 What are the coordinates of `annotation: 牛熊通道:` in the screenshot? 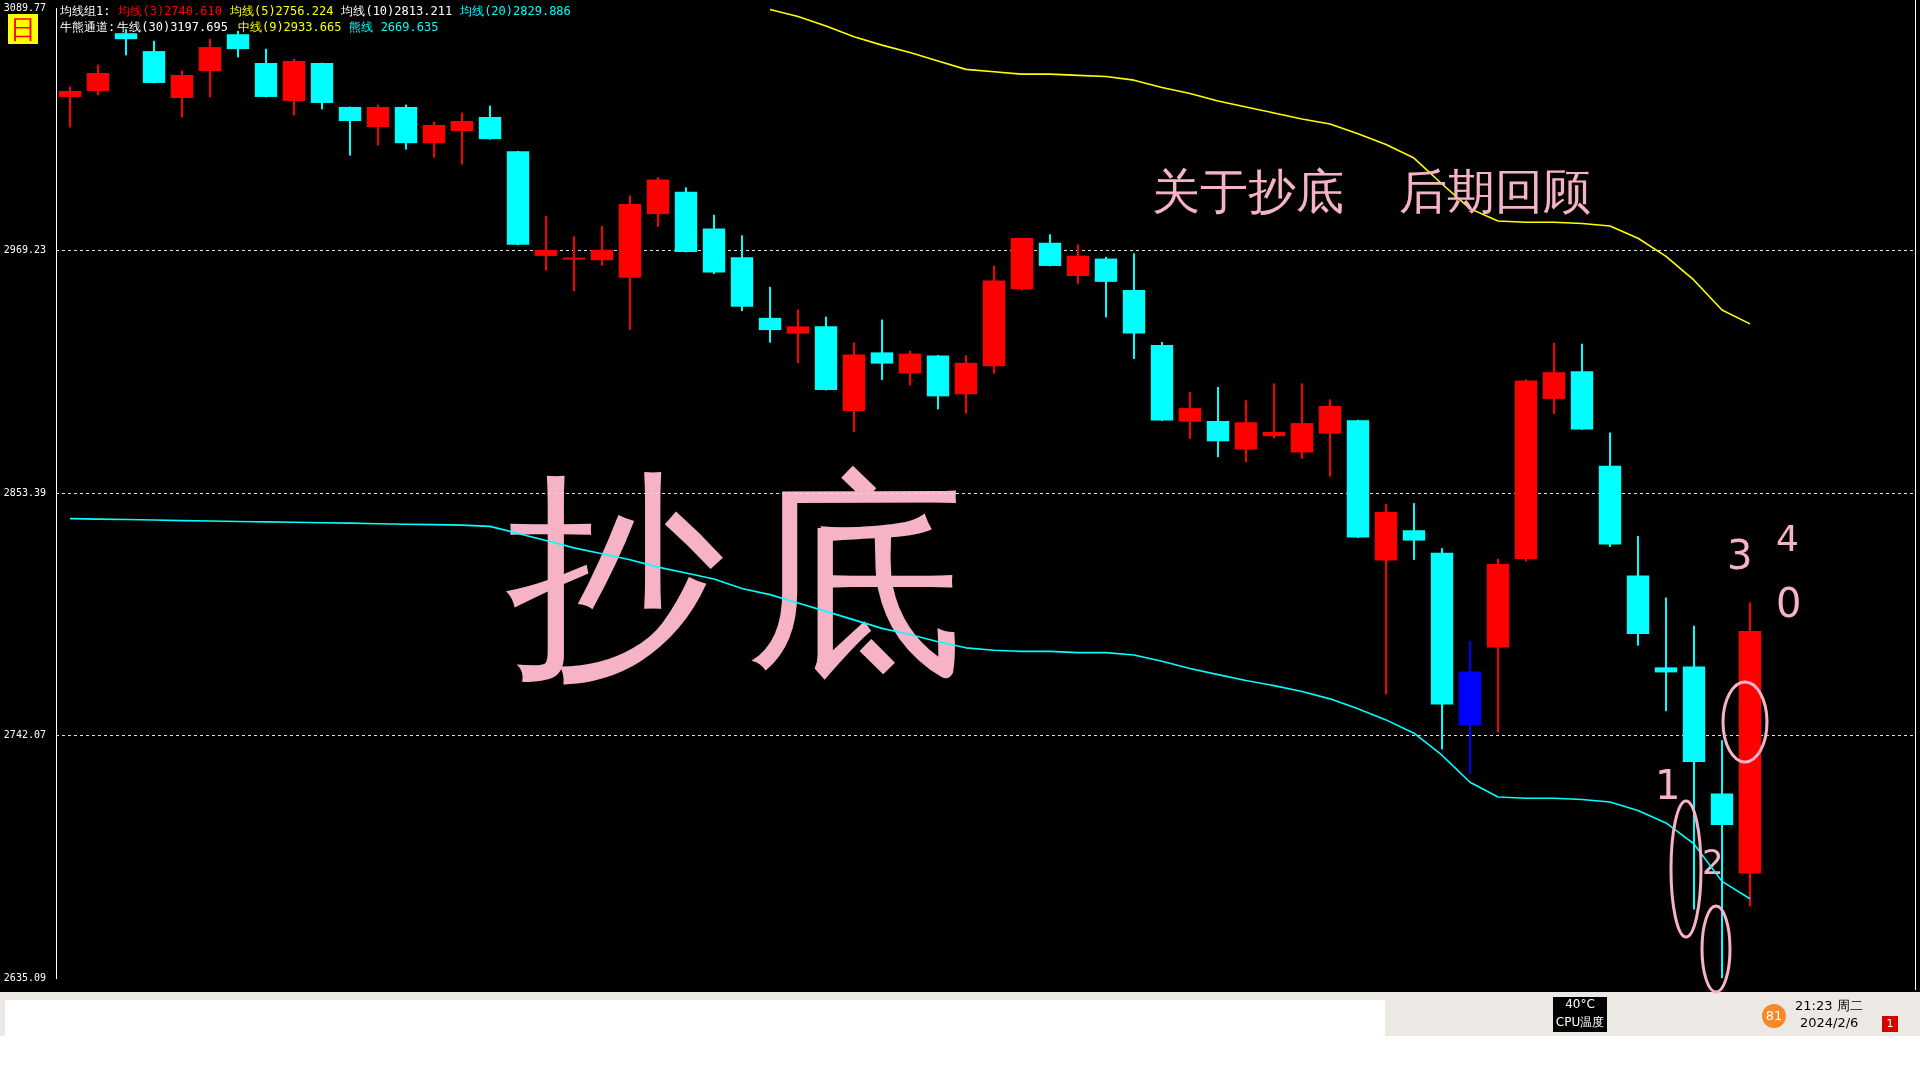 It's located at (88, 27).